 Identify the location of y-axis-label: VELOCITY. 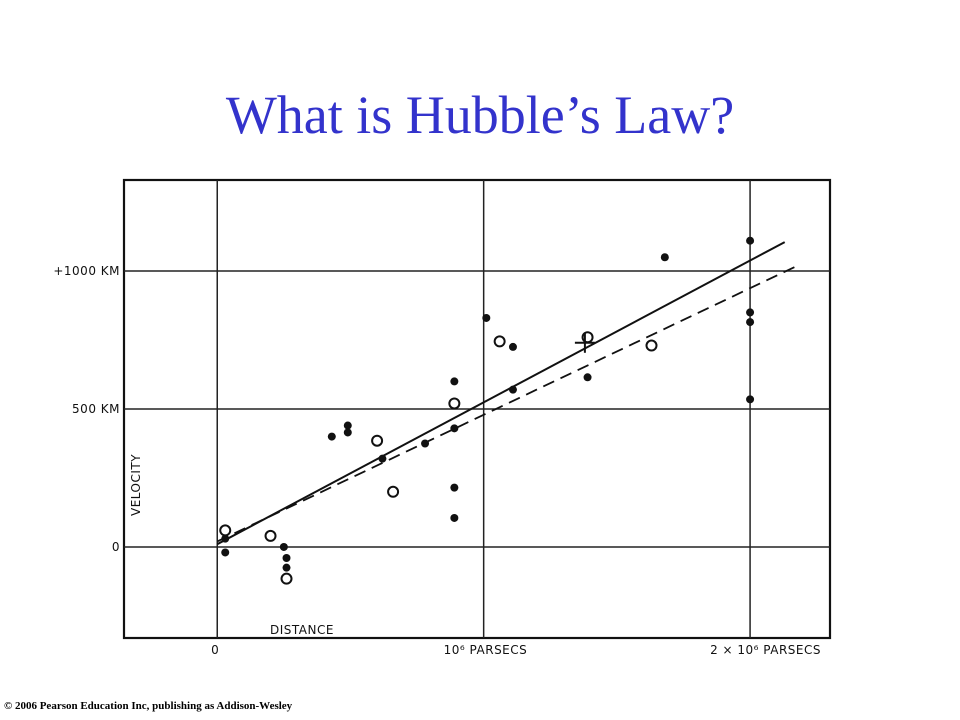
(136, 485).